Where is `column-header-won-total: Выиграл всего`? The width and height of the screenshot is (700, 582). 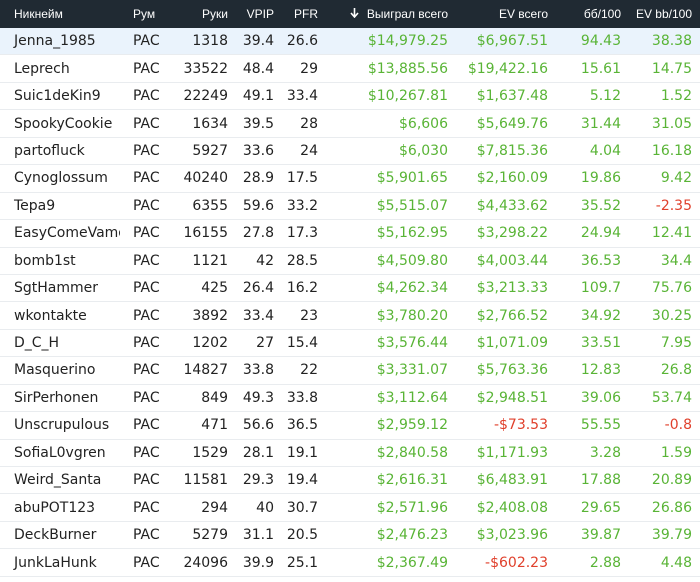 column-header-won-total: Выиграл всего is located at coordinates (387, 14).